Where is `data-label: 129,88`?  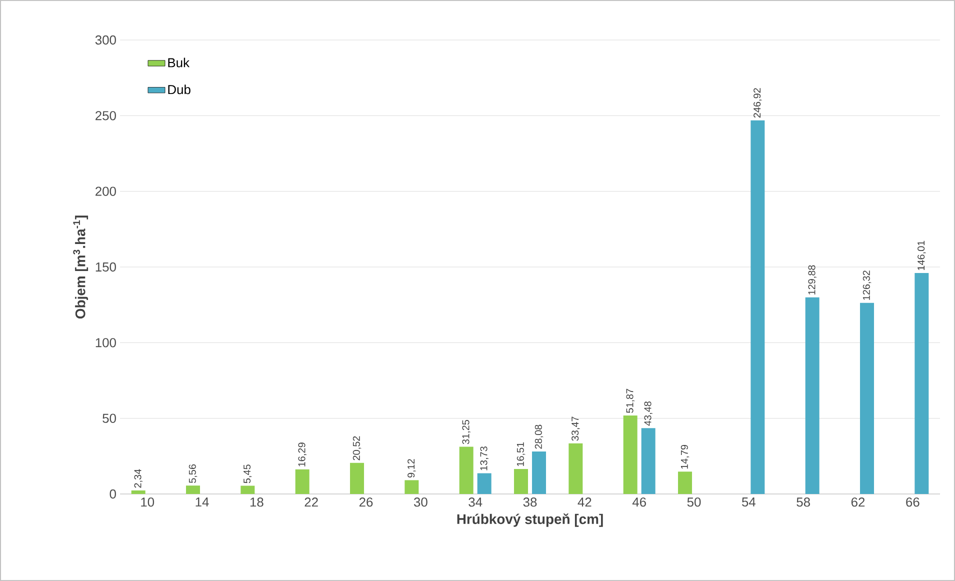
data-label: 129,88 is located at coordinates (812, 279).